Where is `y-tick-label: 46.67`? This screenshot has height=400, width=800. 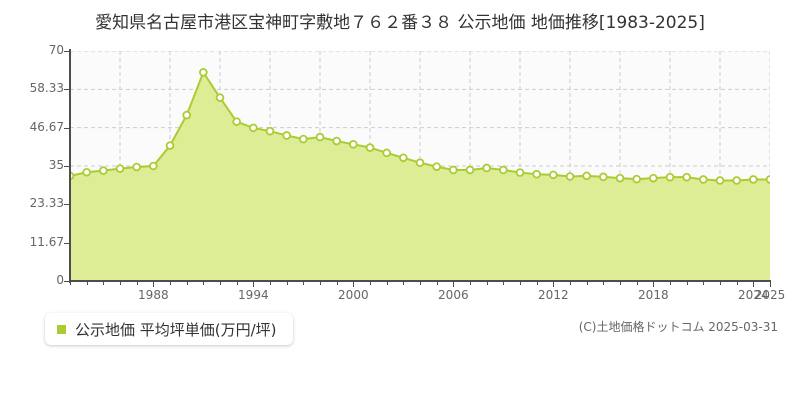 y-tick-label: 46.67 is located at coordinates (46, 126).